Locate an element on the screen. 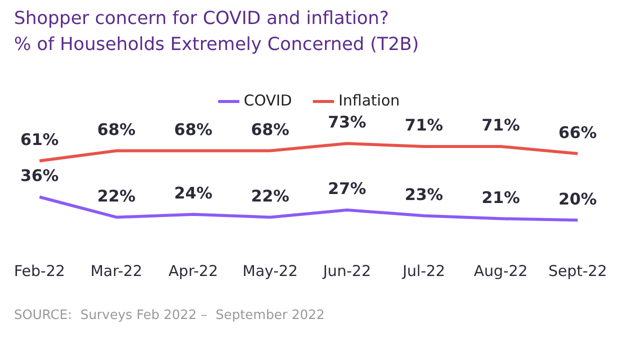 The image size is (621, 337). chart-title: Shopper concern for COVID and inflation? is located at coordinates (202, 19).